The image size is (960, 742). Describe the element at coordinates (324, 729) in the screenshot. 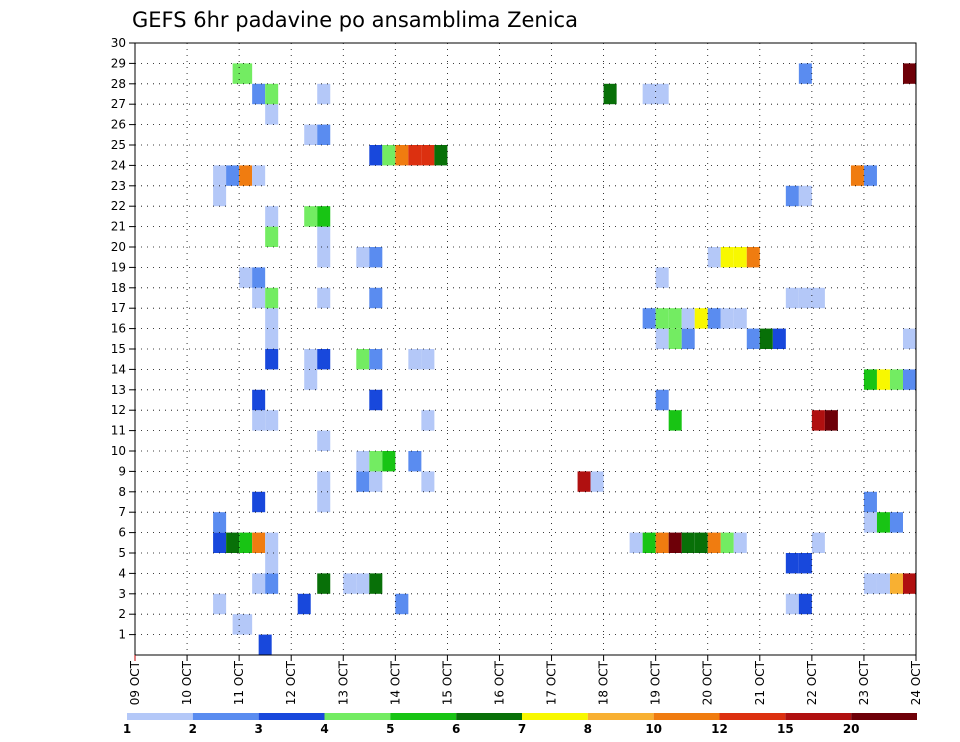

I see `legend-label: 4` at that location.